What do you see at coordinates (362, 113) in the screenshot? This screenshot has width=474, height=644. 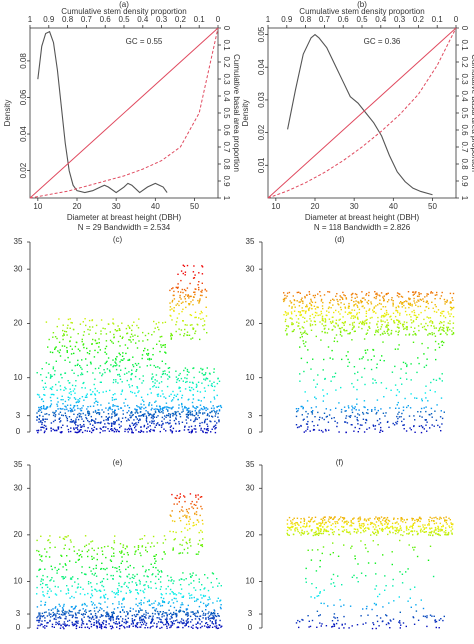 I see `equality-line` at bounding box center [362, 113].